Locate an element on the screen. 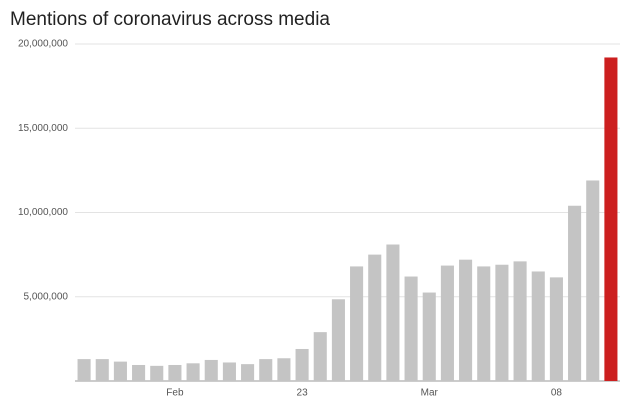 Image resolution: width=641 pixels, height=402 pixels. y-tick-label: 15,000,000 is located at coordinates (43, 128).